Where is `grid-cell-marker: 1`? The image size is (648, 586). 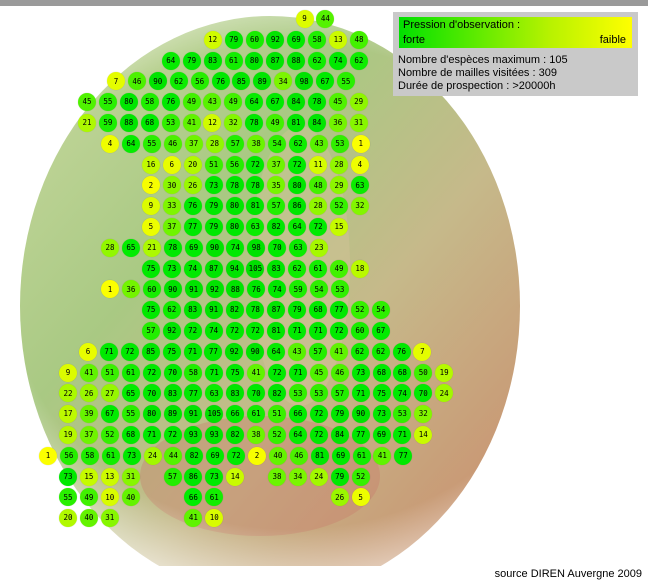 grid-cell-marker: 1 is located at coordinates (48, 455).